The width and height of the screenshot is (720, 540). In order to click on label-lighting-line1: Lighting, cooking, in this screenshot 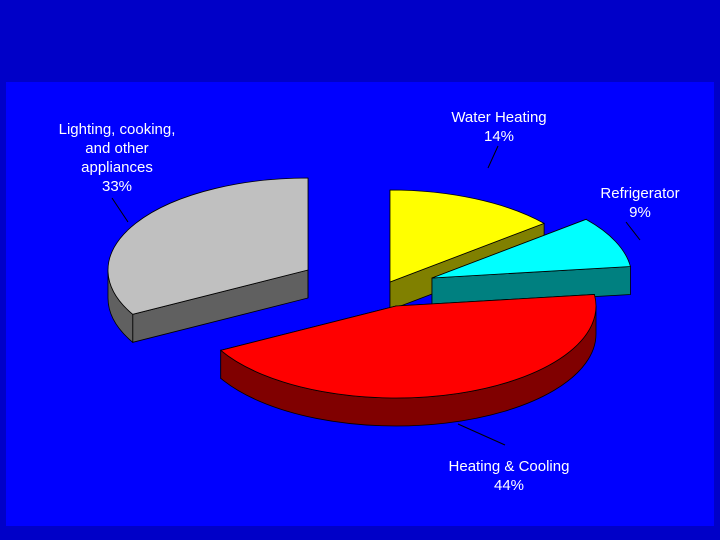, I will do `click(117, 129)`.